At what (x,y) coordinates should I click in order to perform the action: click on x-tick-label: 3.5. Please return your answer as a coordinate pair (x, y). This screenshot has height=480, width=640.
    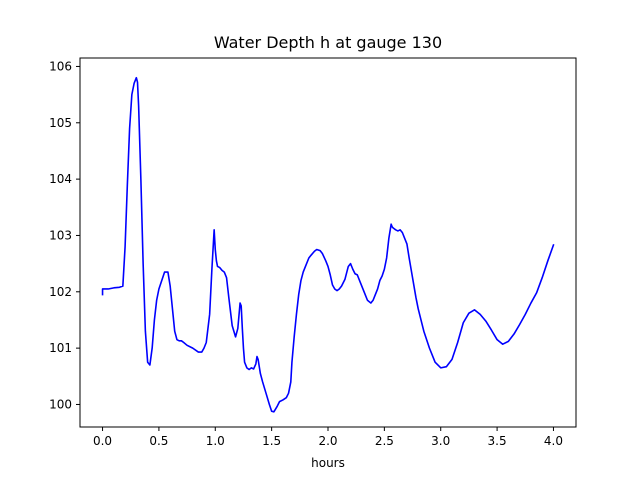
    Looking at the image, I should click on (497, 441).